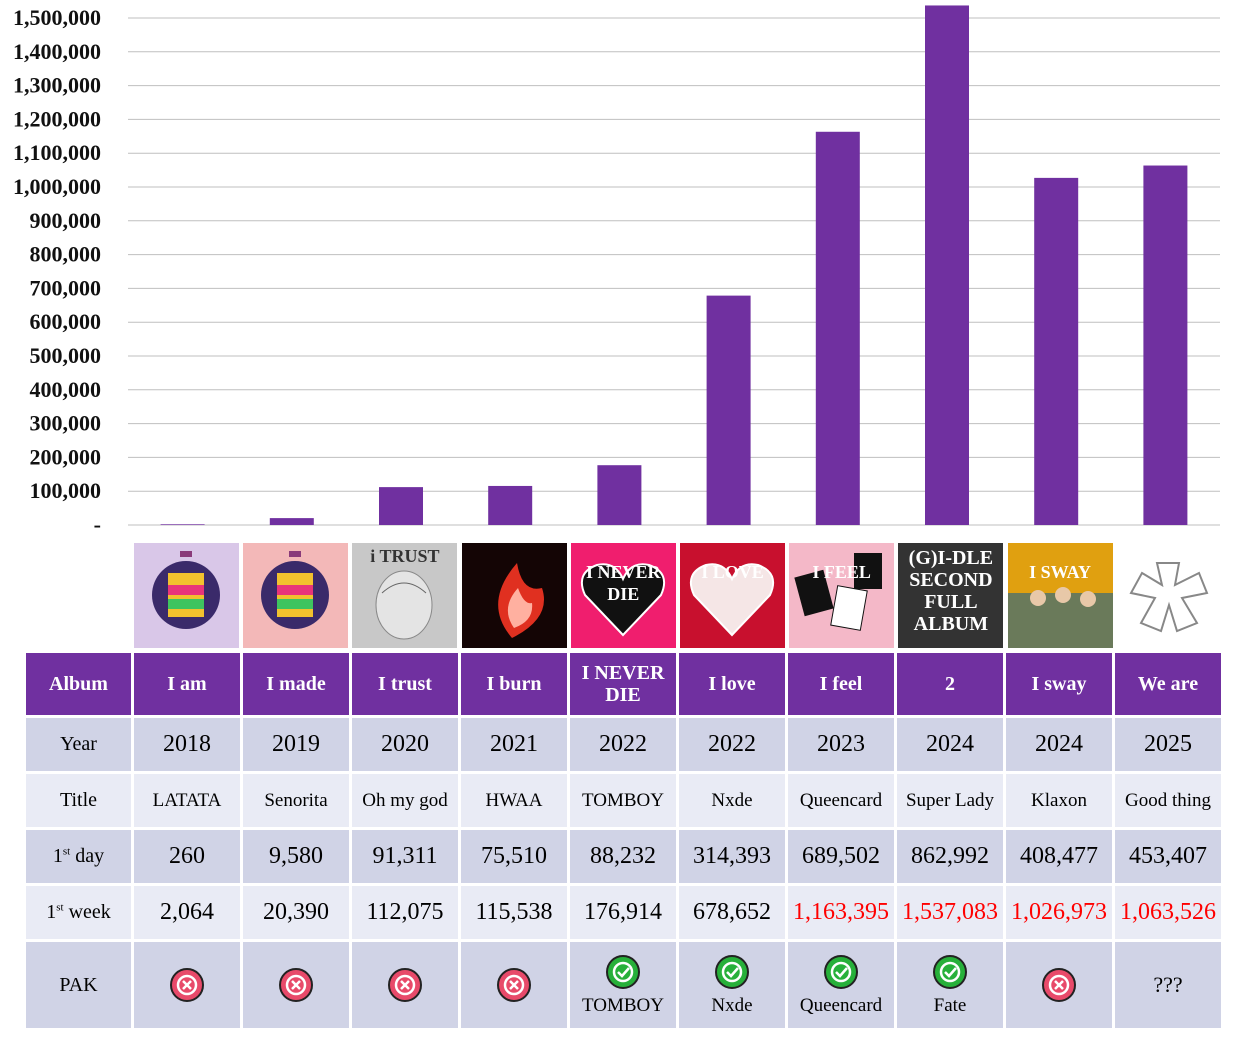  I want to click on first-day-cell: 9,580, so click(296, 856).